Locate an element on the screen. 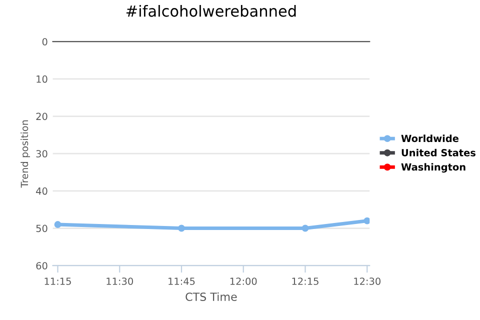 The image size is (480, 320). x-tick-label: 11:30 is located at coordinates (119, 281).